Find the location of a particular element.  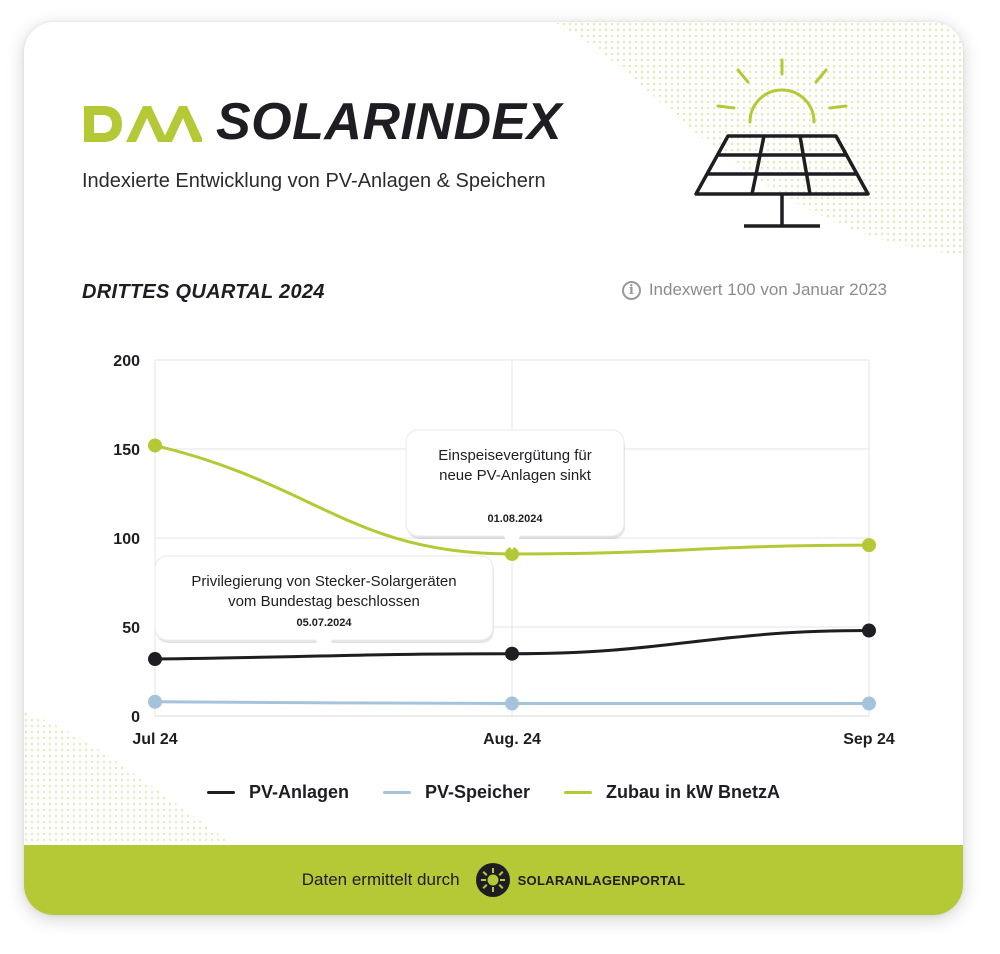

dotted-wave-decoration is located at coordinates (758, 138).